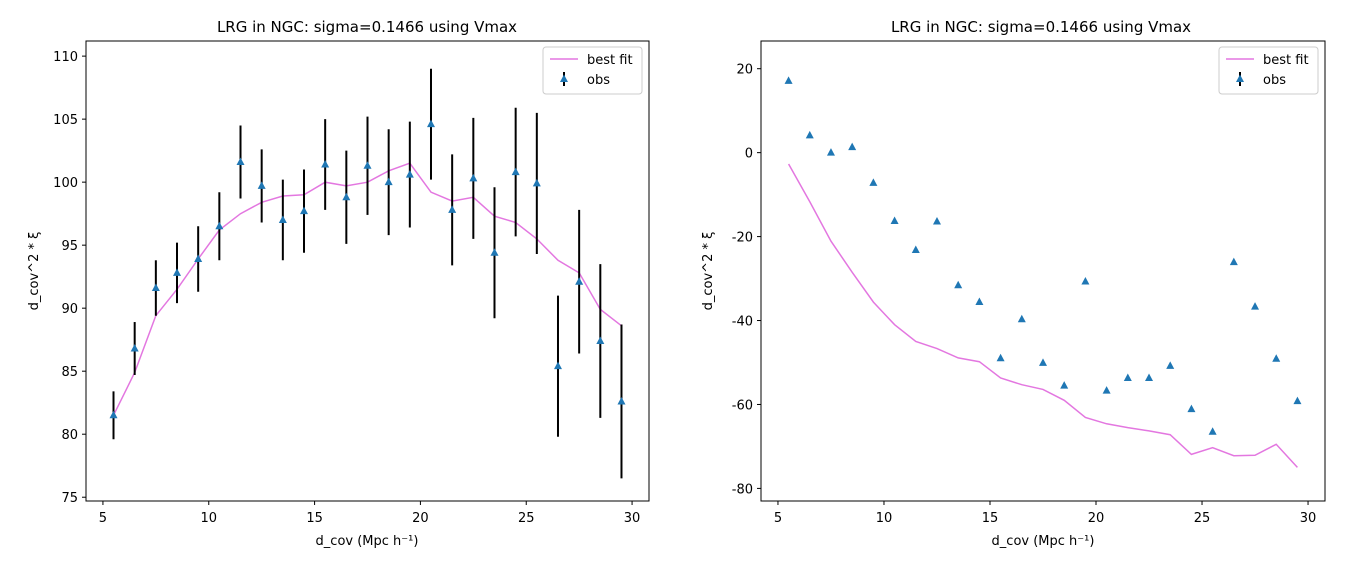  What do you see at coordinates (69, 309) in the screenshot?
I see `chart-left-ytick-label-3: 90` at bounding box center [69, 309].